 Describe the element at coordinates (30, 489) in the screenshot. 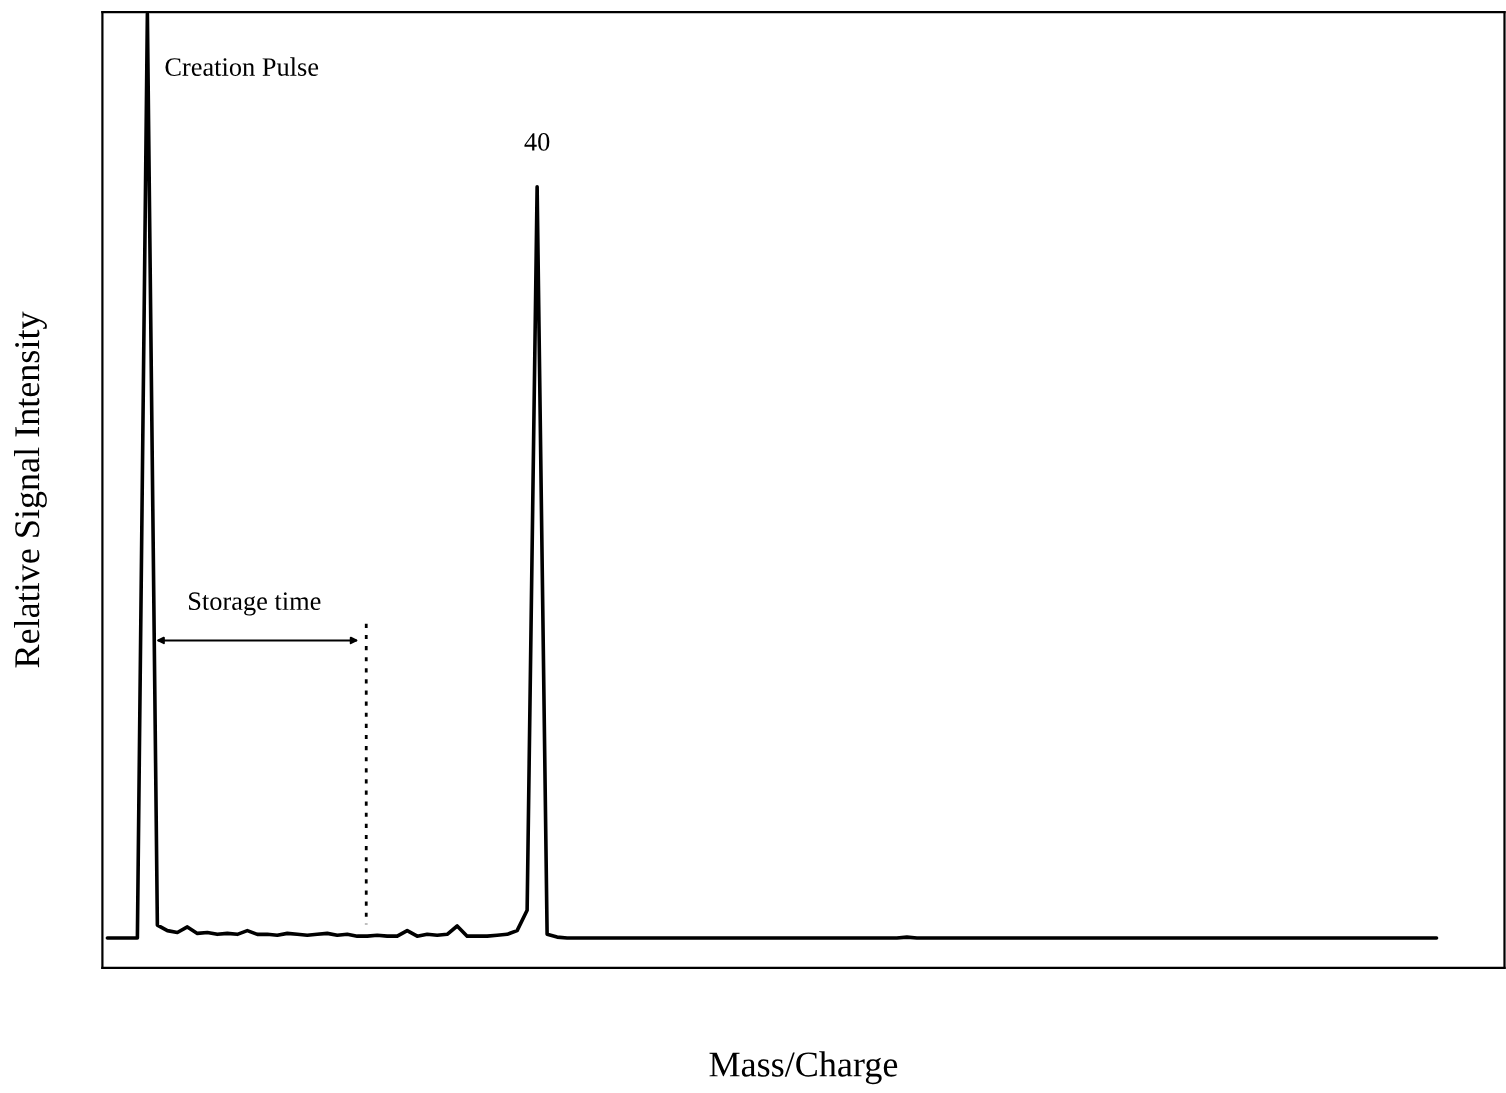

I see `y-axis-title: Relative Signal Intensity` at that location.